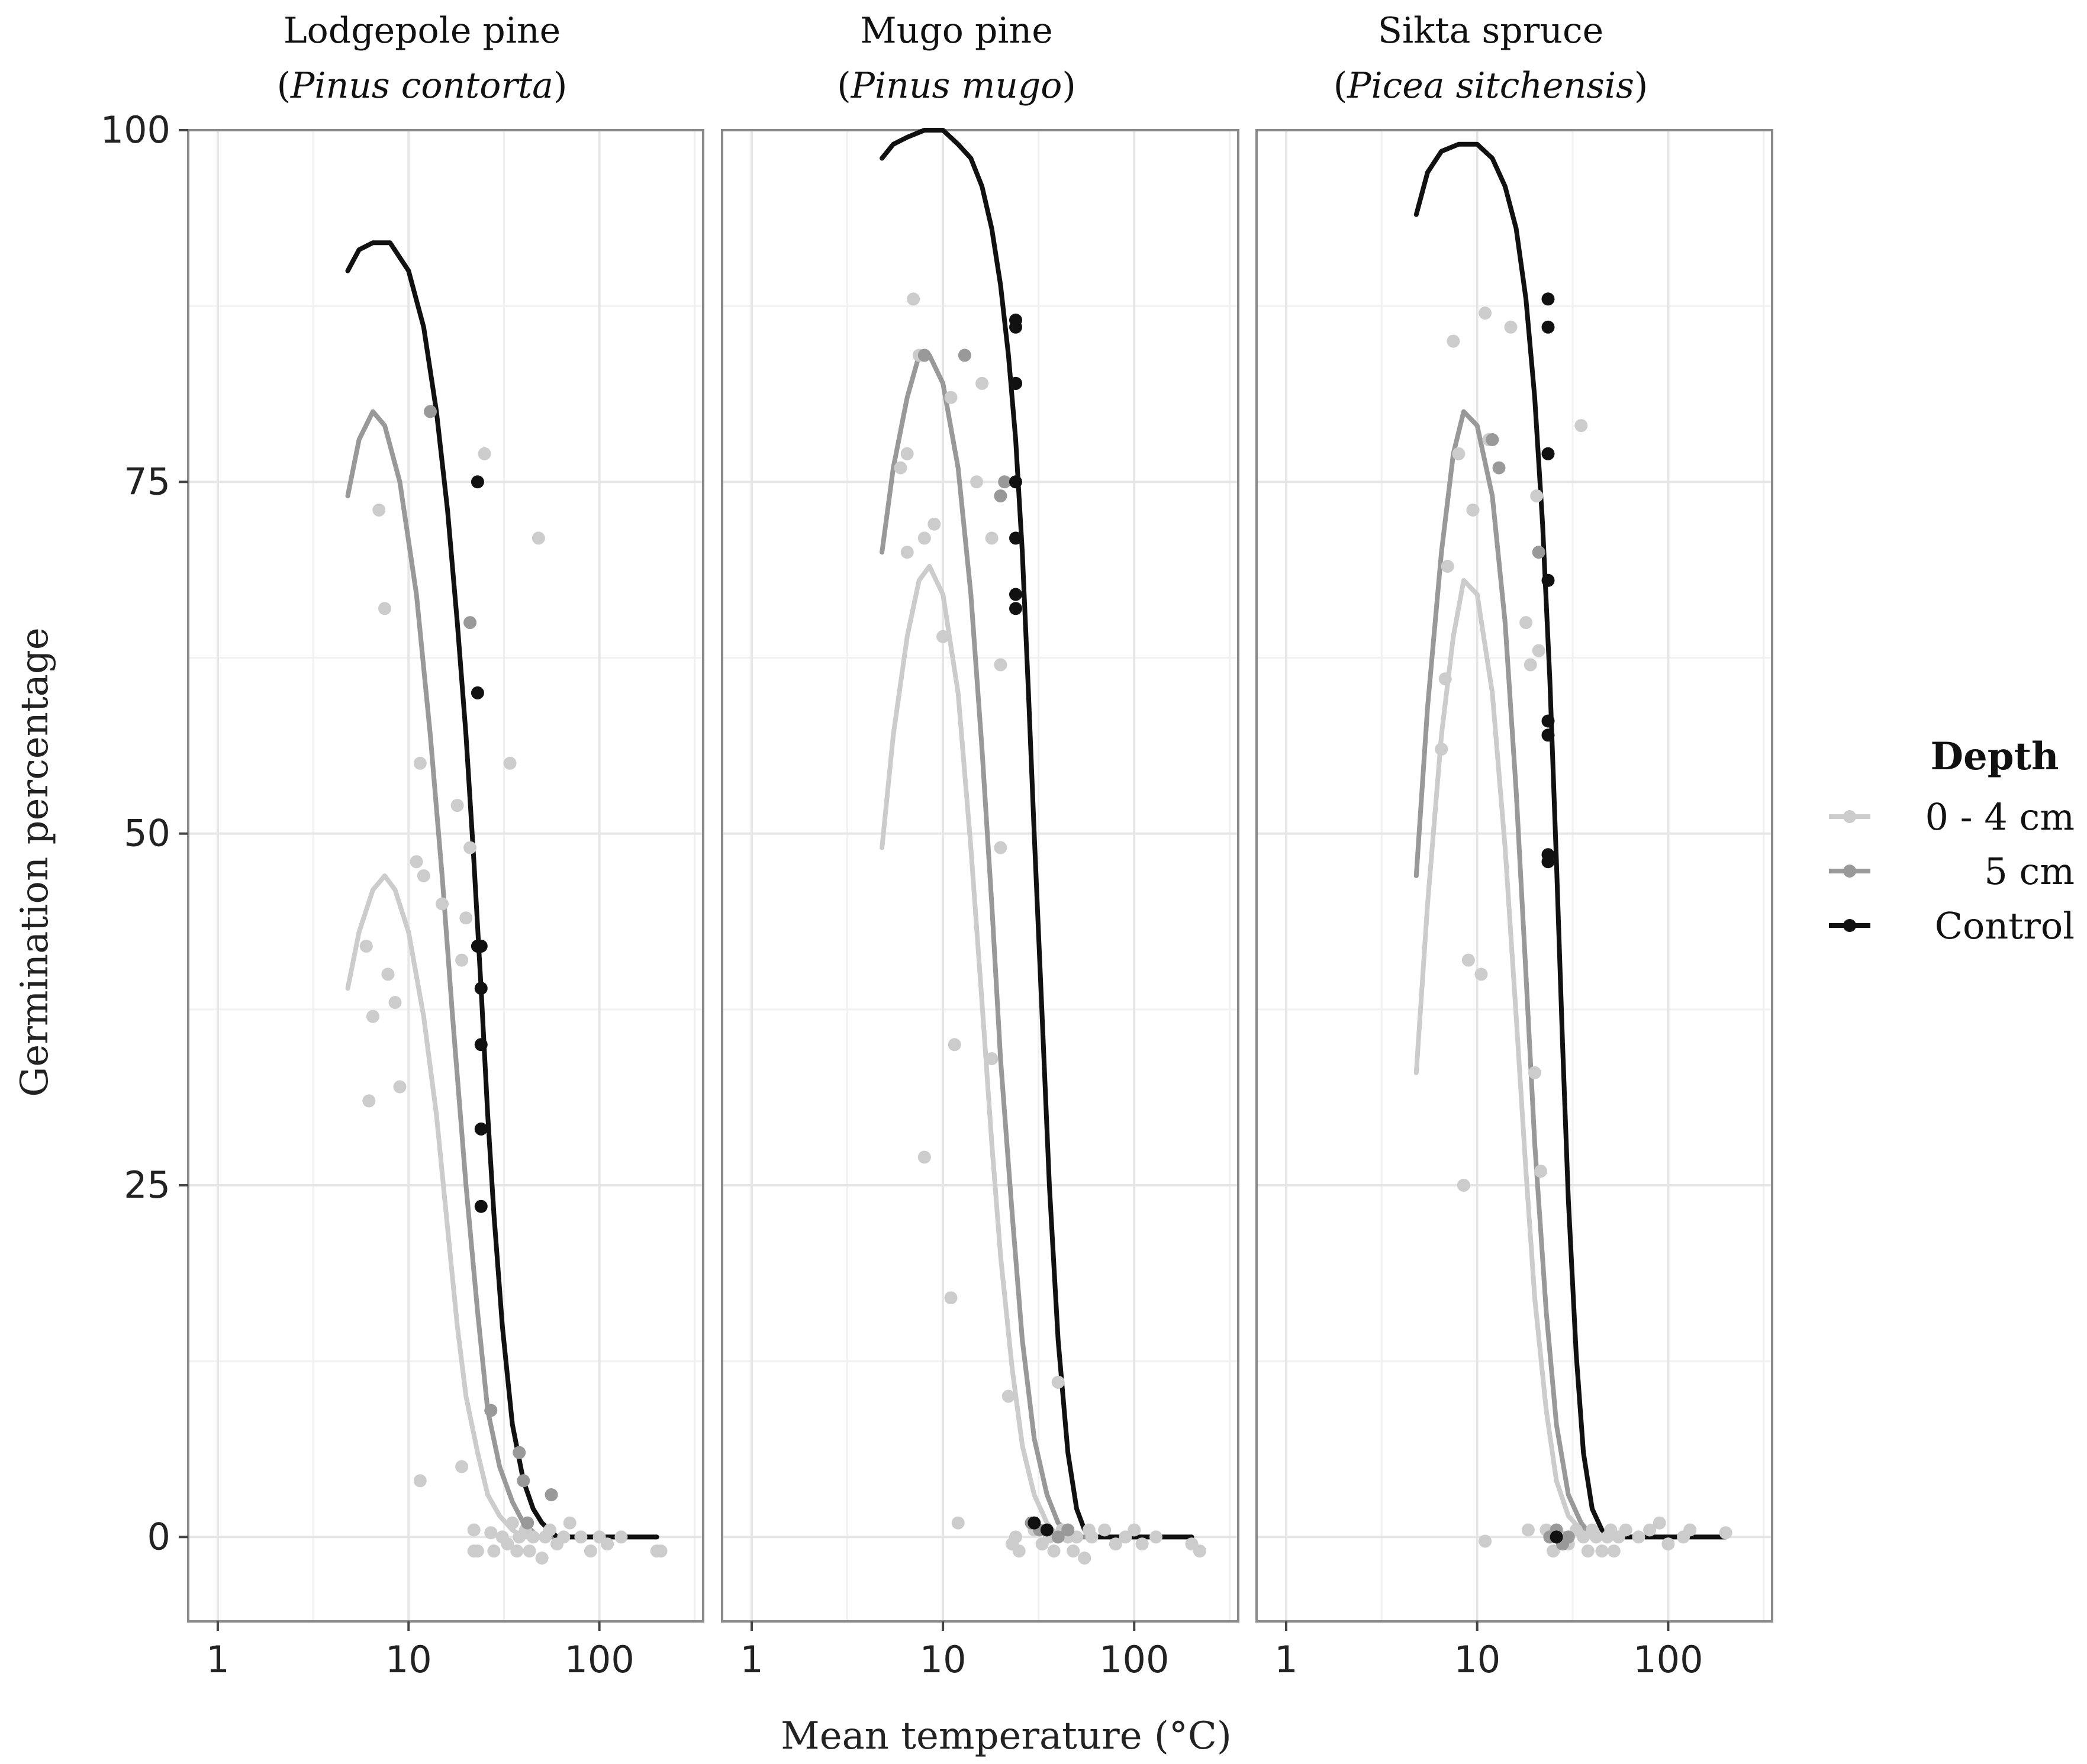  Describe the element at coordinates (1952, 840) in the screenshot. I see `legend: Depth 0 - 4 cm 5 cm Control` at that location.